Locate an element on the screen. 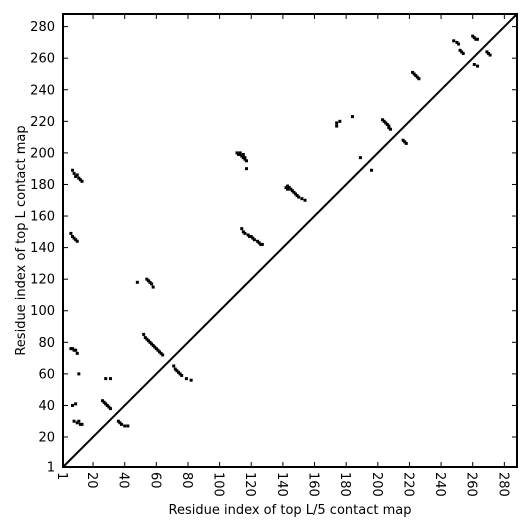 This screenshot has height=531, width=531. x-tick-label: 160 is located at coordinates (313, 484).